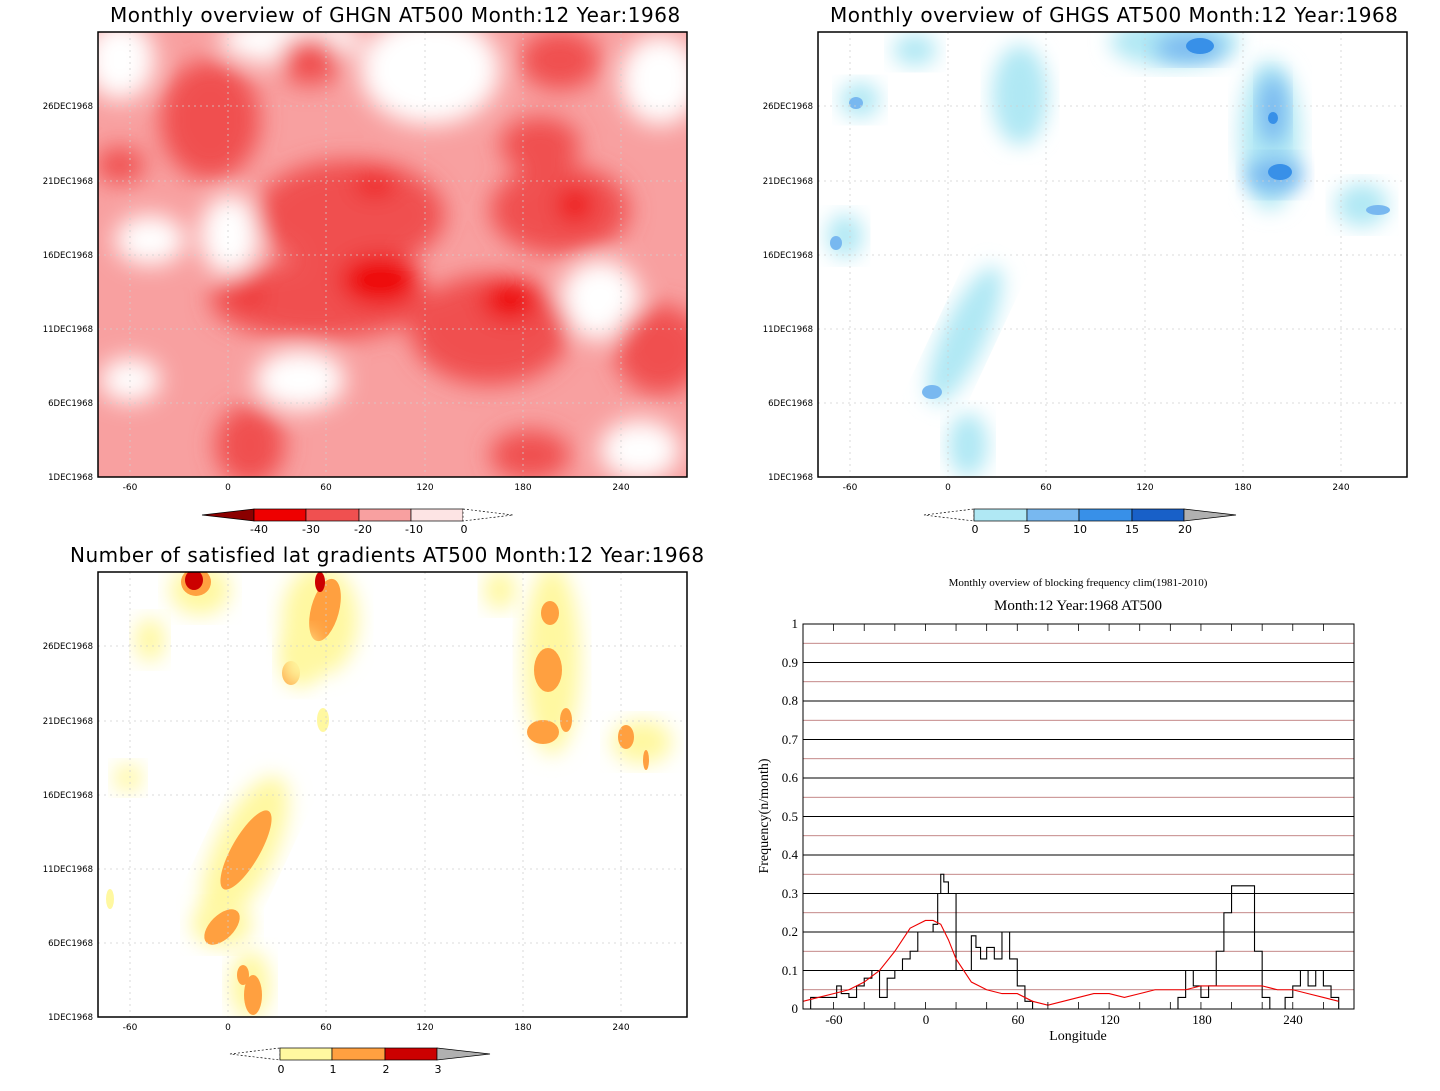 This screenshot has height=1091, width=1440. I want to click on freq-ytick: 0.8, so click(790, 700).